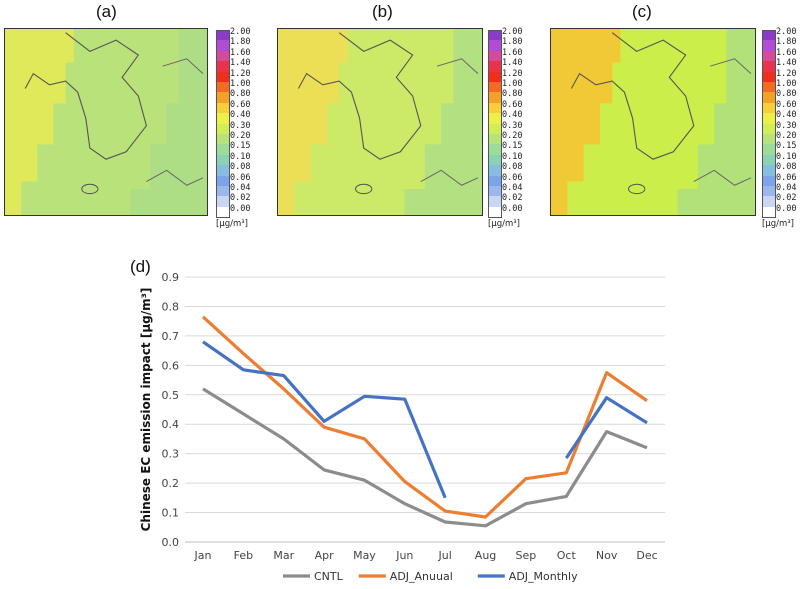  What do you see at coordinates (786, 115) in the screenshot?
I see `colorbar-tick-label: 0.40` at bounding box center [786, 115].